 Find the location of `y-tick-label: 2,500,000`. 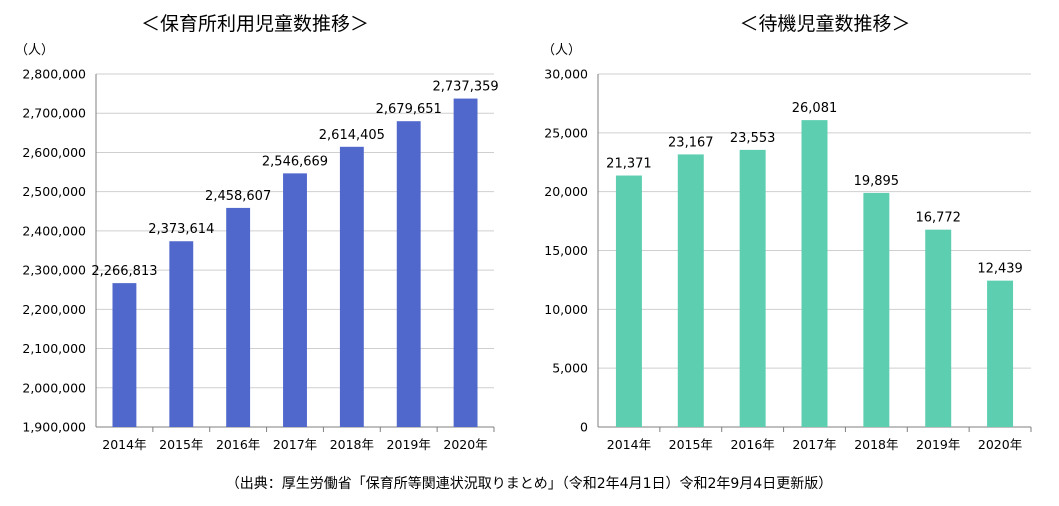

y-tick-label: 2,500,000 is located at coordinates (54, 191).